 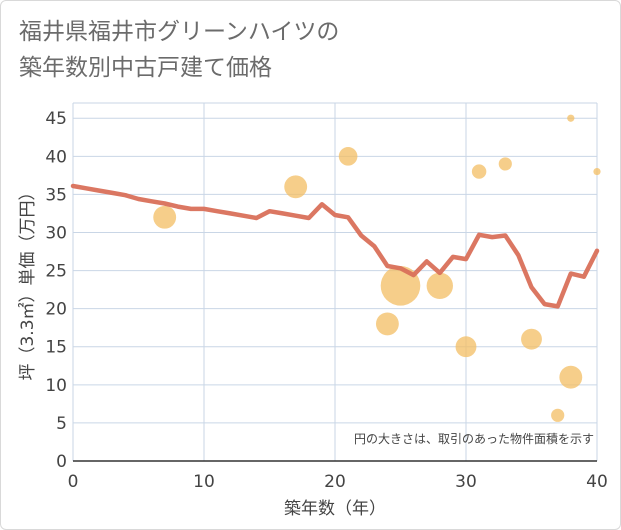 What do you see at coordinates (56, 348) in the screenshot?
I see `y-tick-label: 15` at bounding box center [56, 348].